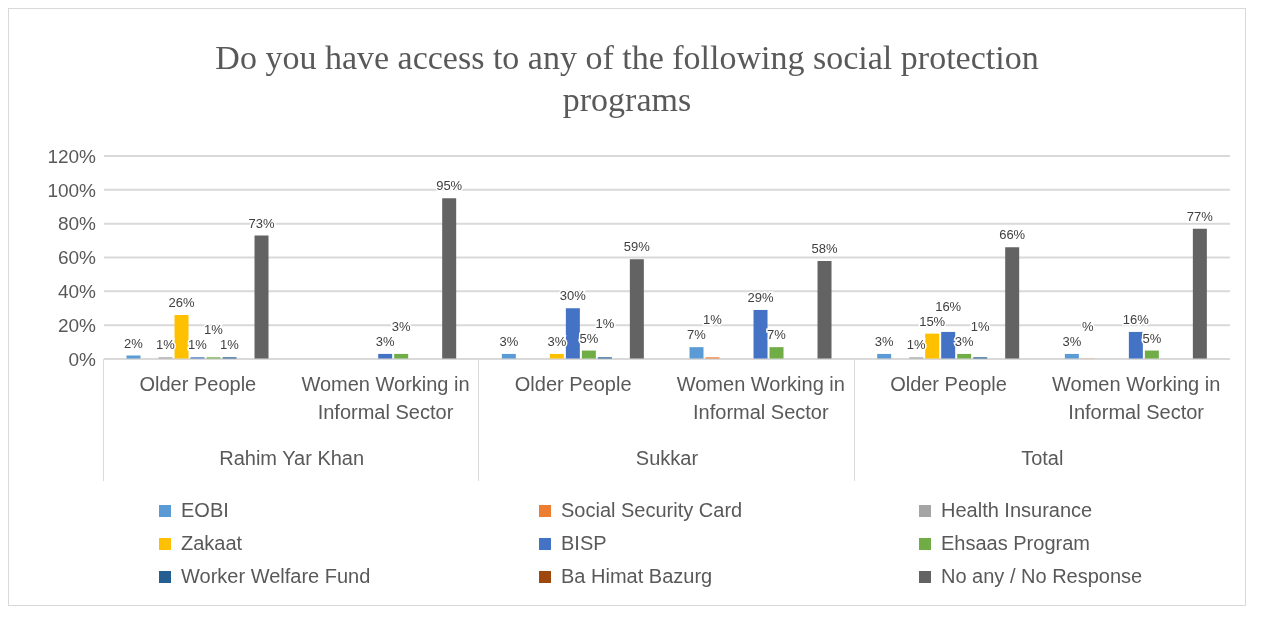 This screenshot has height=625, width=1264. Describe the element at coordinates (932, 321) in the screenshot. I see `data-label: 15%` at that location.